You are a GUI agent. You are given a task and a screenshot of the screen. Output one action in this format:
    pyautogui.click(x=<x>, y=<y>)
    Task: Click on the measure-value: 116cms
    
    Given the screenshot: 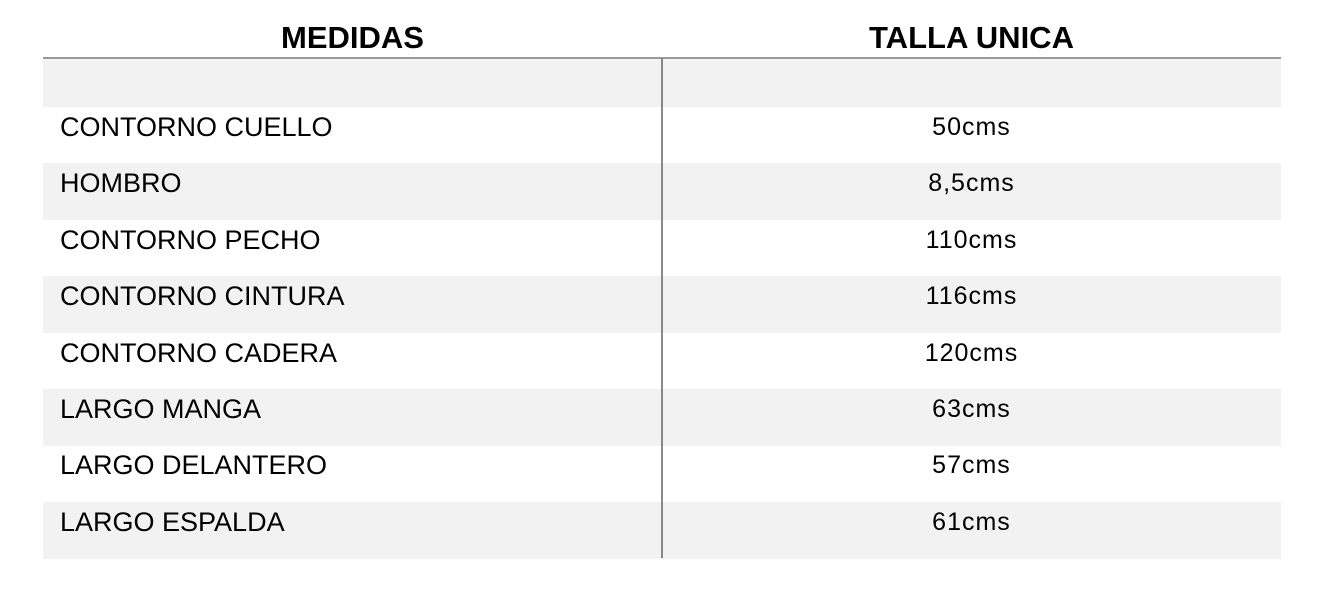 What is the action you would take?
    pyautogui.click(x=971, y=296)
    